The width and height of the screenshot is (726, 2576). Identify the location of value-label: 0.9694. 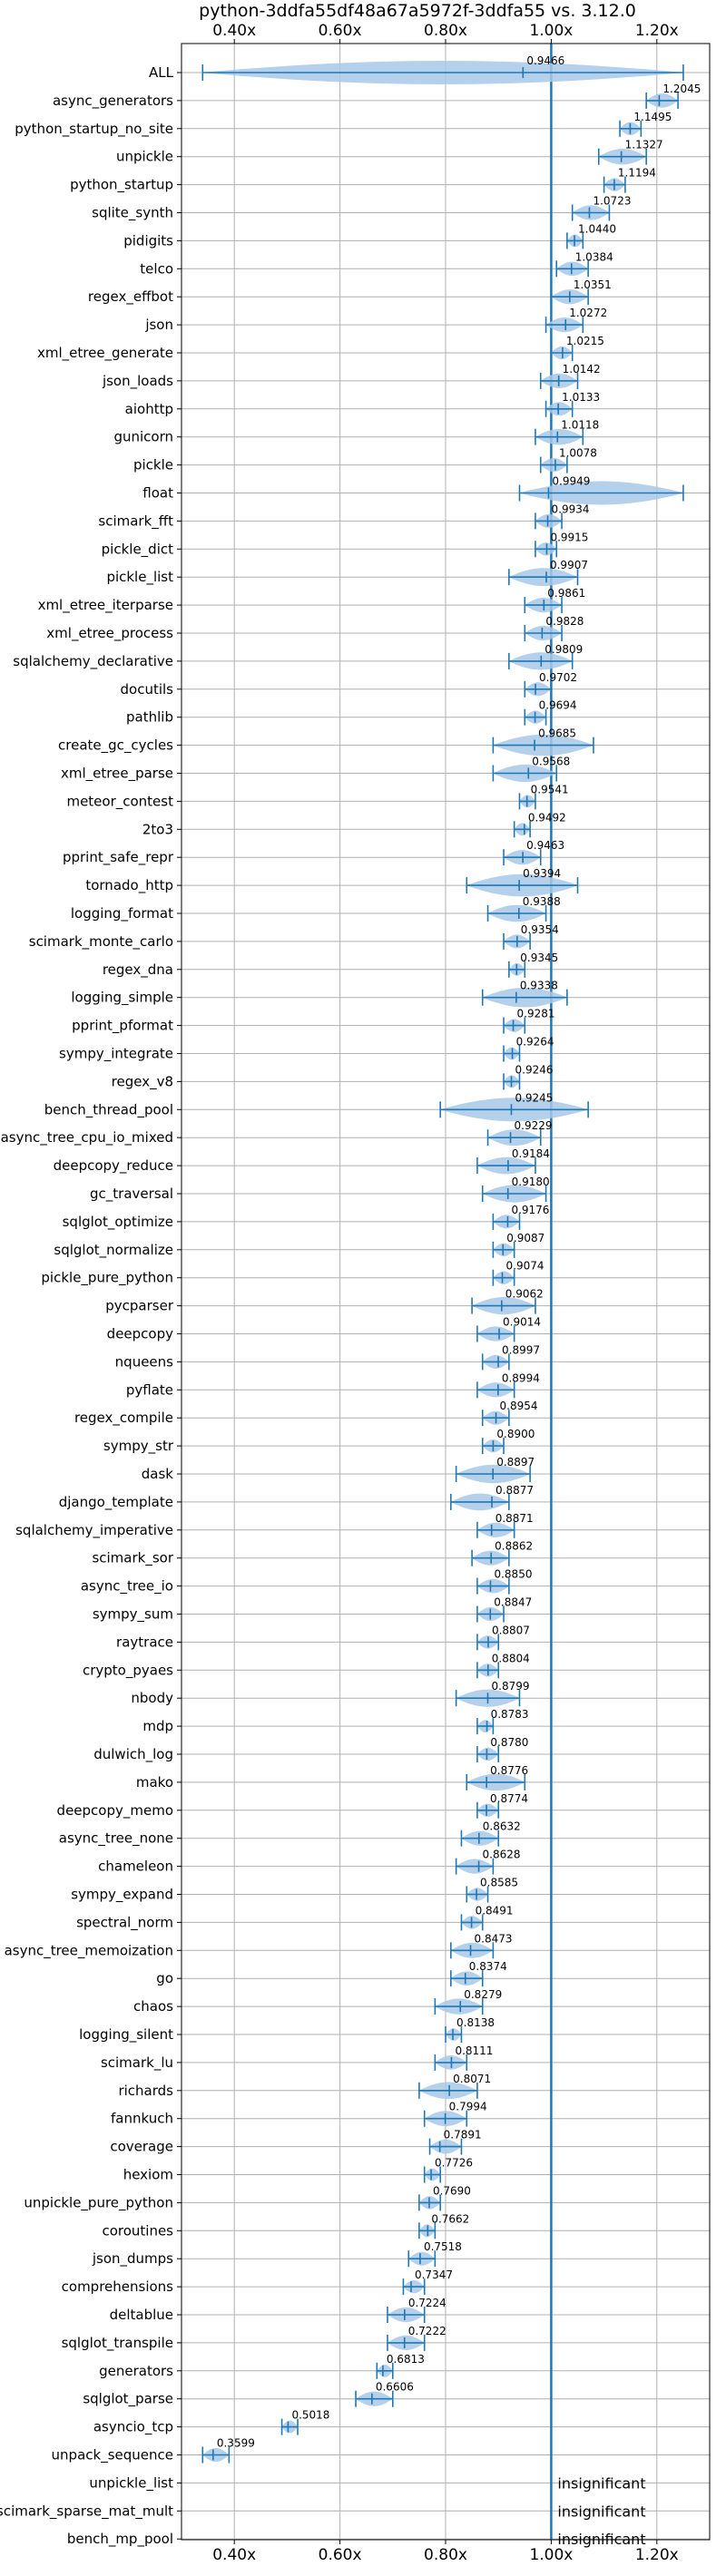
(558, 705).